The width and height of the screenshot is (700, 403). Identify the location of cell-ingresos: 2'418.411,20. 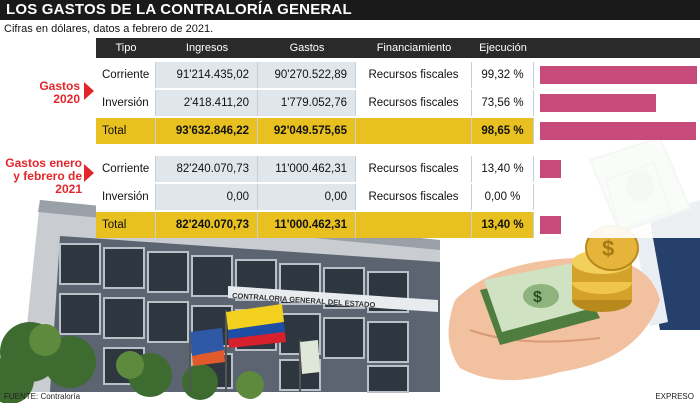
(207, 103).